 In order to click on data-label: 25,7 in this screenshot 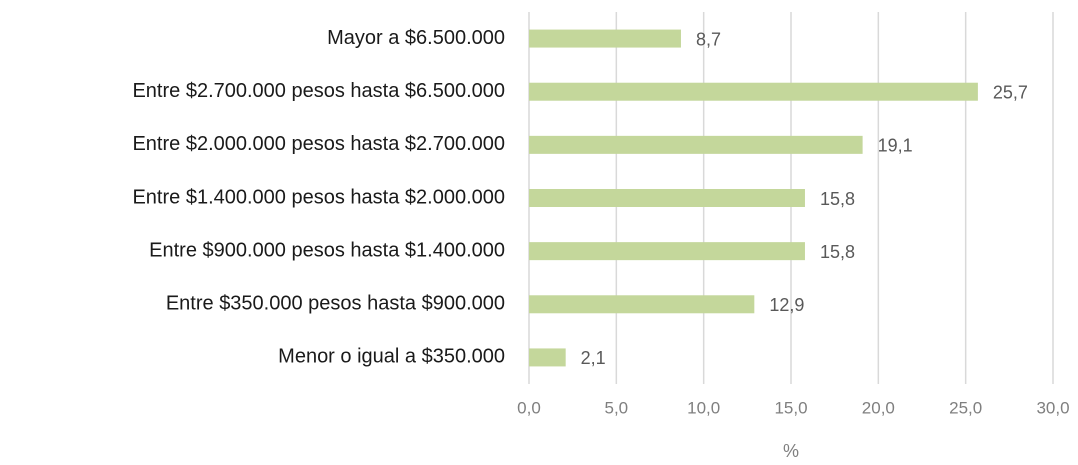, I will do `click(1010, 92)`.